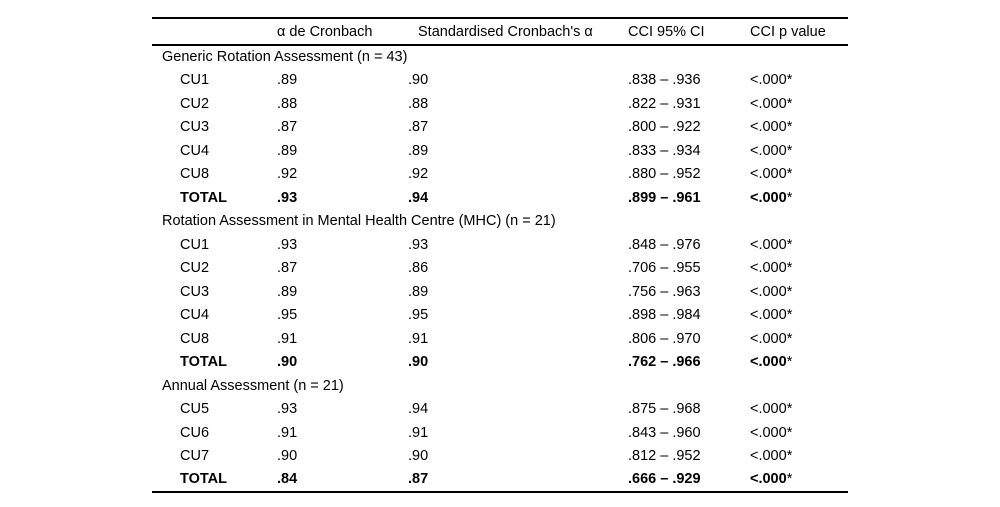 The image size is (1000, 507). I want to click on ci-value: .898 – .984, so click(664, 315).